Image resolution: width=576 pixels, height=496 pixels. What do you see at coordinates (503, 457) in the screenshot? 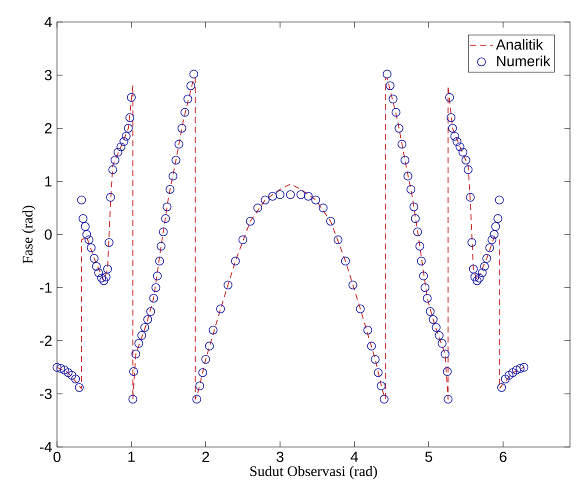
I see `x-tick-label: 6` at bounding box center [503, 457].